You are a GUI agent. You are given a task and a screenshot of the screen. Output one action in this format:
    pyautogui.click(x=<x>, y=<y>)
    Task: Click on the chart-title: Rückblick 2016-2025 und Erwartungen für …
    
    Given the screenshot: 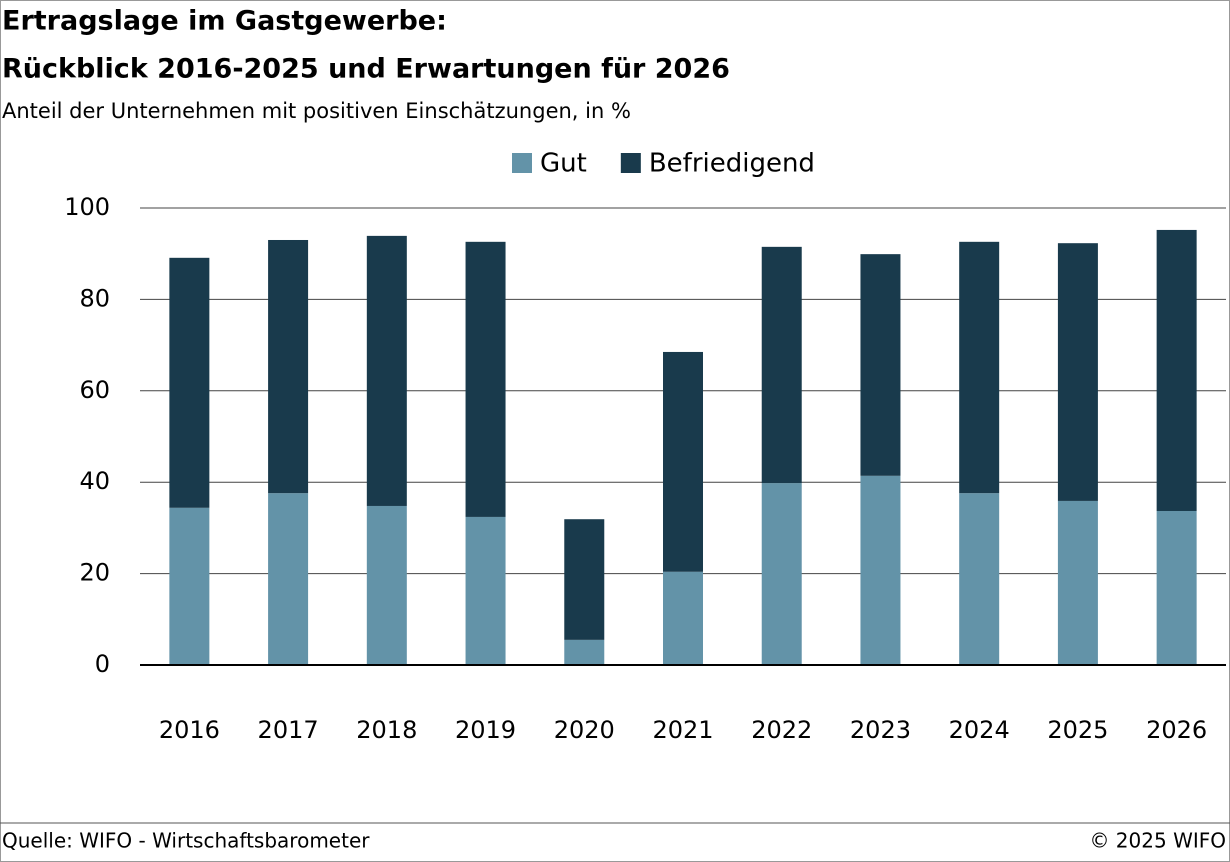 What is the action you would take?
    pyautogui.click(x=366, y=69)
    